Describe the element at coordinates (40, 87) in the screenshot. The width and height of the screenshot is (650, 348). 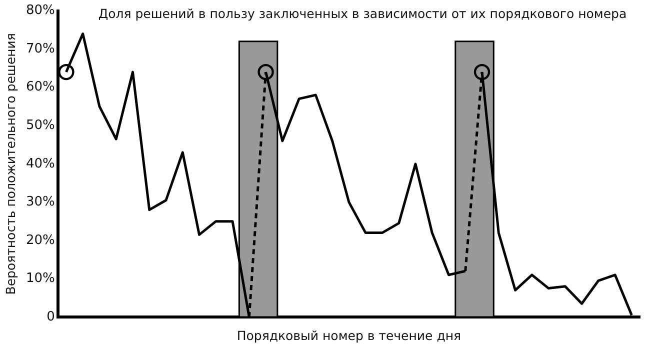
I see `y-tick-label: 60%` at that location.